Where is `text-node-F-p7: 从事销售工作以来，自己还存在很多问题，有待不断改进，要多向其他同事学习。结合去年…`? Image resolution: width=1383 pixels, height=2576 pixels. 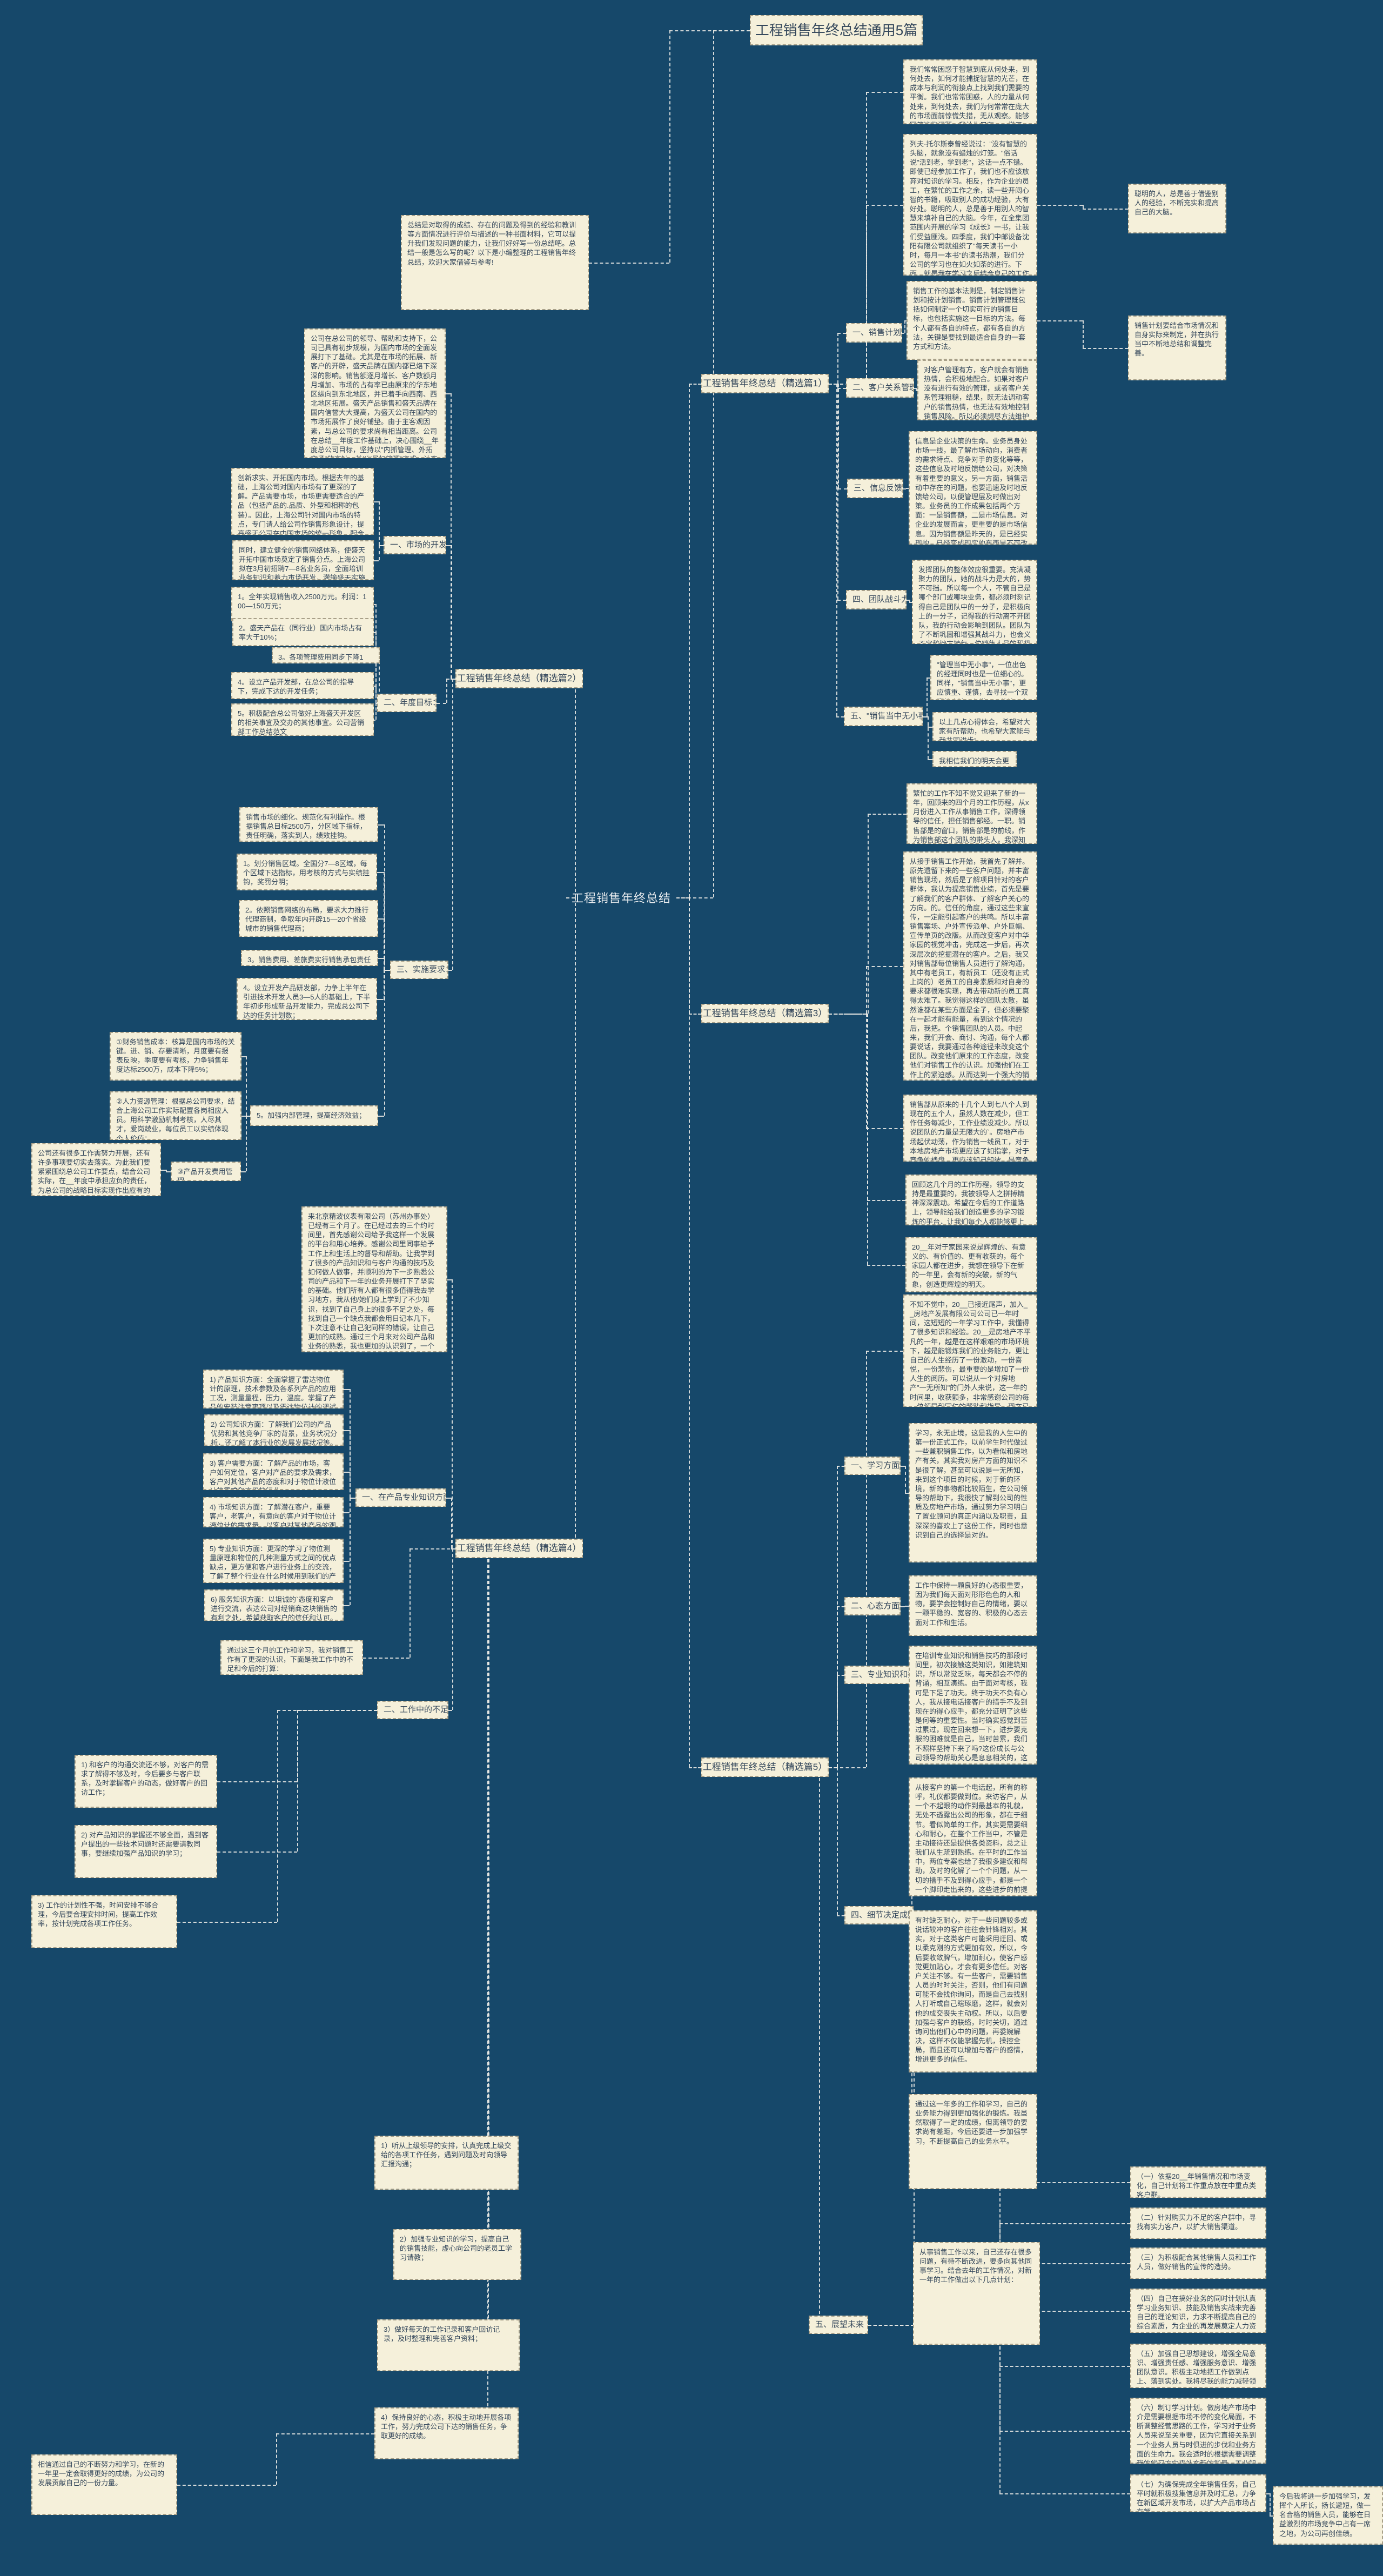
text-node-F-p7: 从事销售工作以来，自己还存在很多问题，有待不断改进，要多向其他同事学习。结合去年… is located at coordinates (976, 2293).